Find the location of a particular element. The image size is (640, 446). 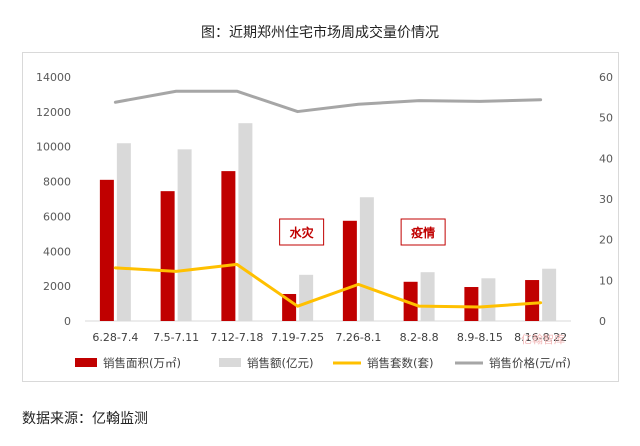

y-left-tick-label: 0 is located at coordinates (67, 321).